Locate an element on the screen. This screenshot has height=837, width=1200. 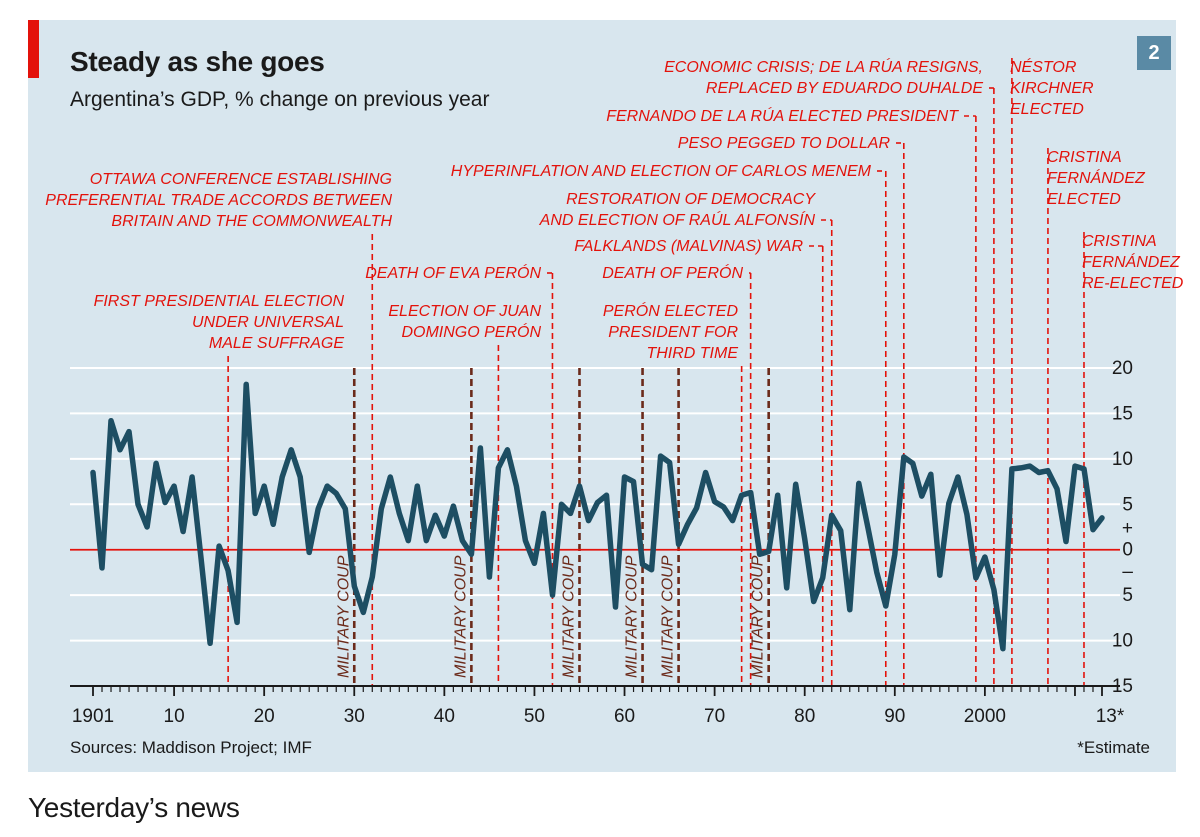
event-label: DOMINGO PERÓN is located at coordinates (471, 331).